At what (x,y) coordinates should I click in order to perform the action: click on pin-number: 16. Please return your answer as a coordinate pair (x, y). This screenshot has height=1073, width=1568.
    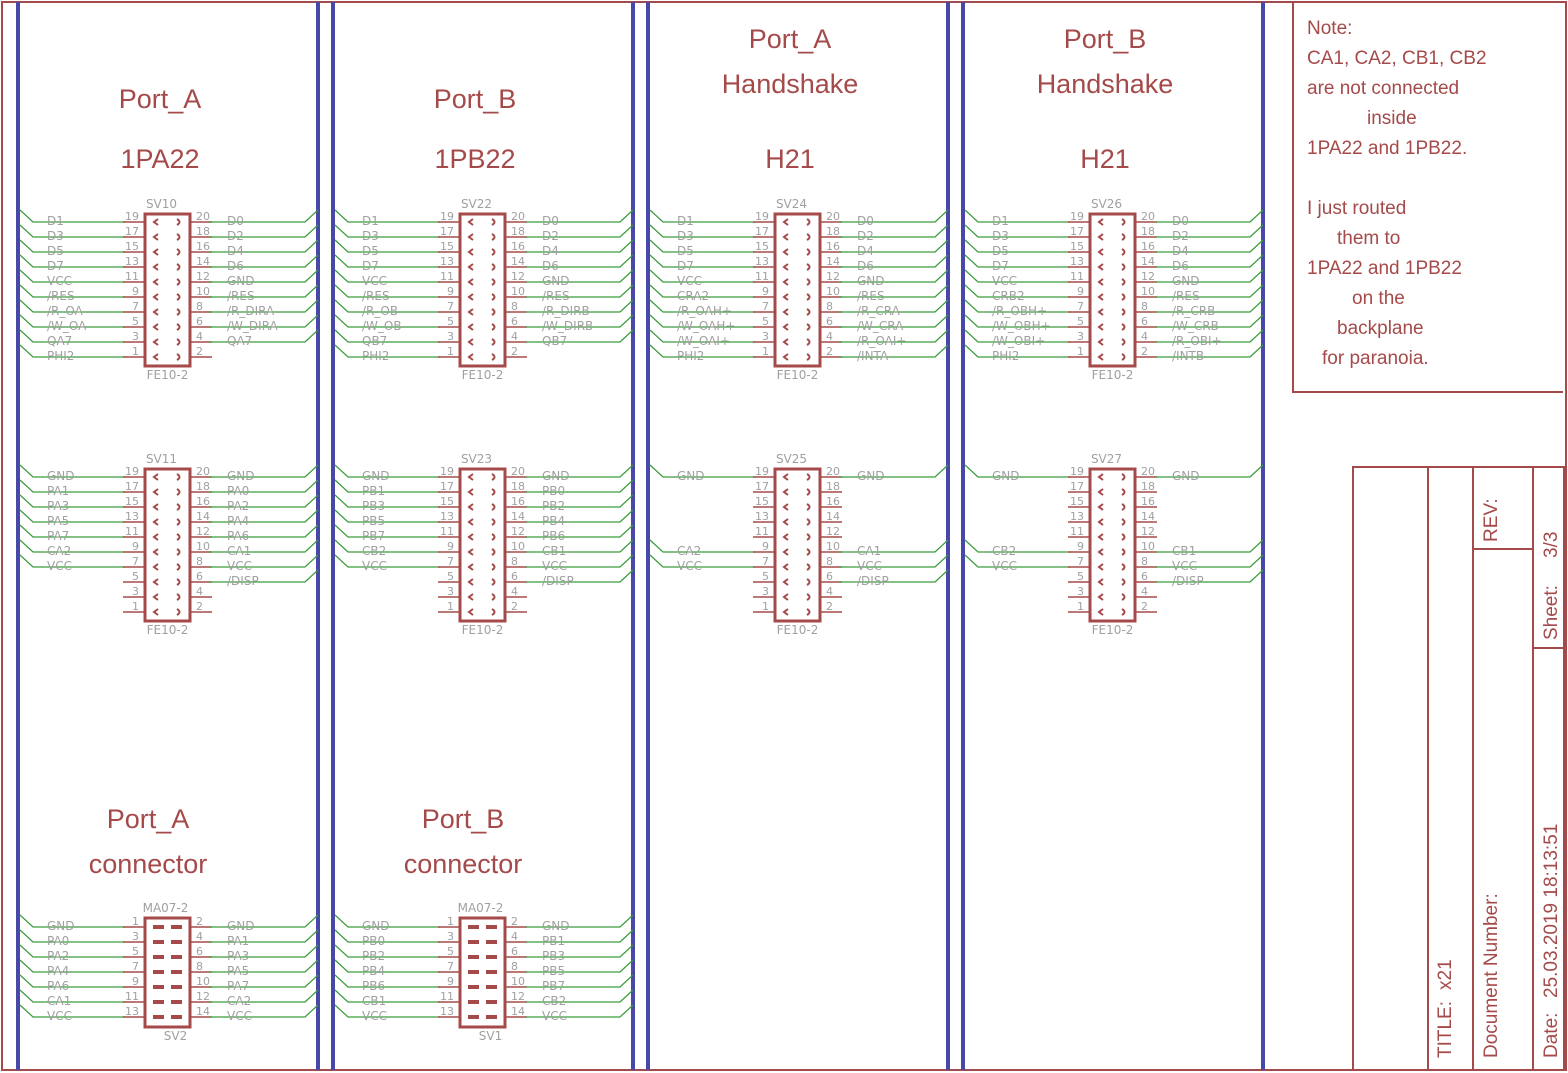
    Looking at the image, I should click on (518, 501).